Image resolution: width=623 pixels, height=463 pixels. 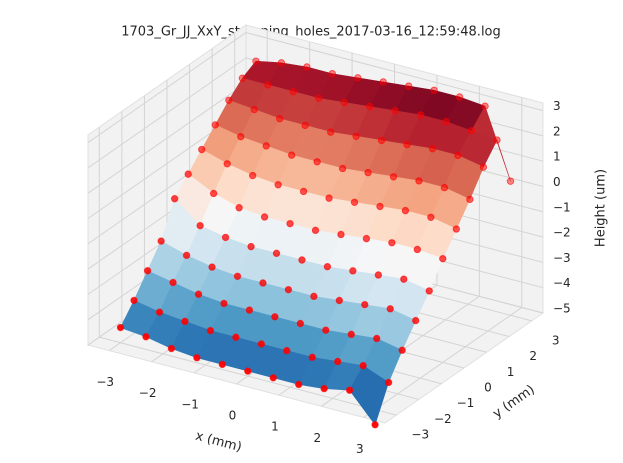 What do you see at coordinates (148, 393) in the screenshot?
I see `x-tick-label: −2` at bounding box center [148, 393].